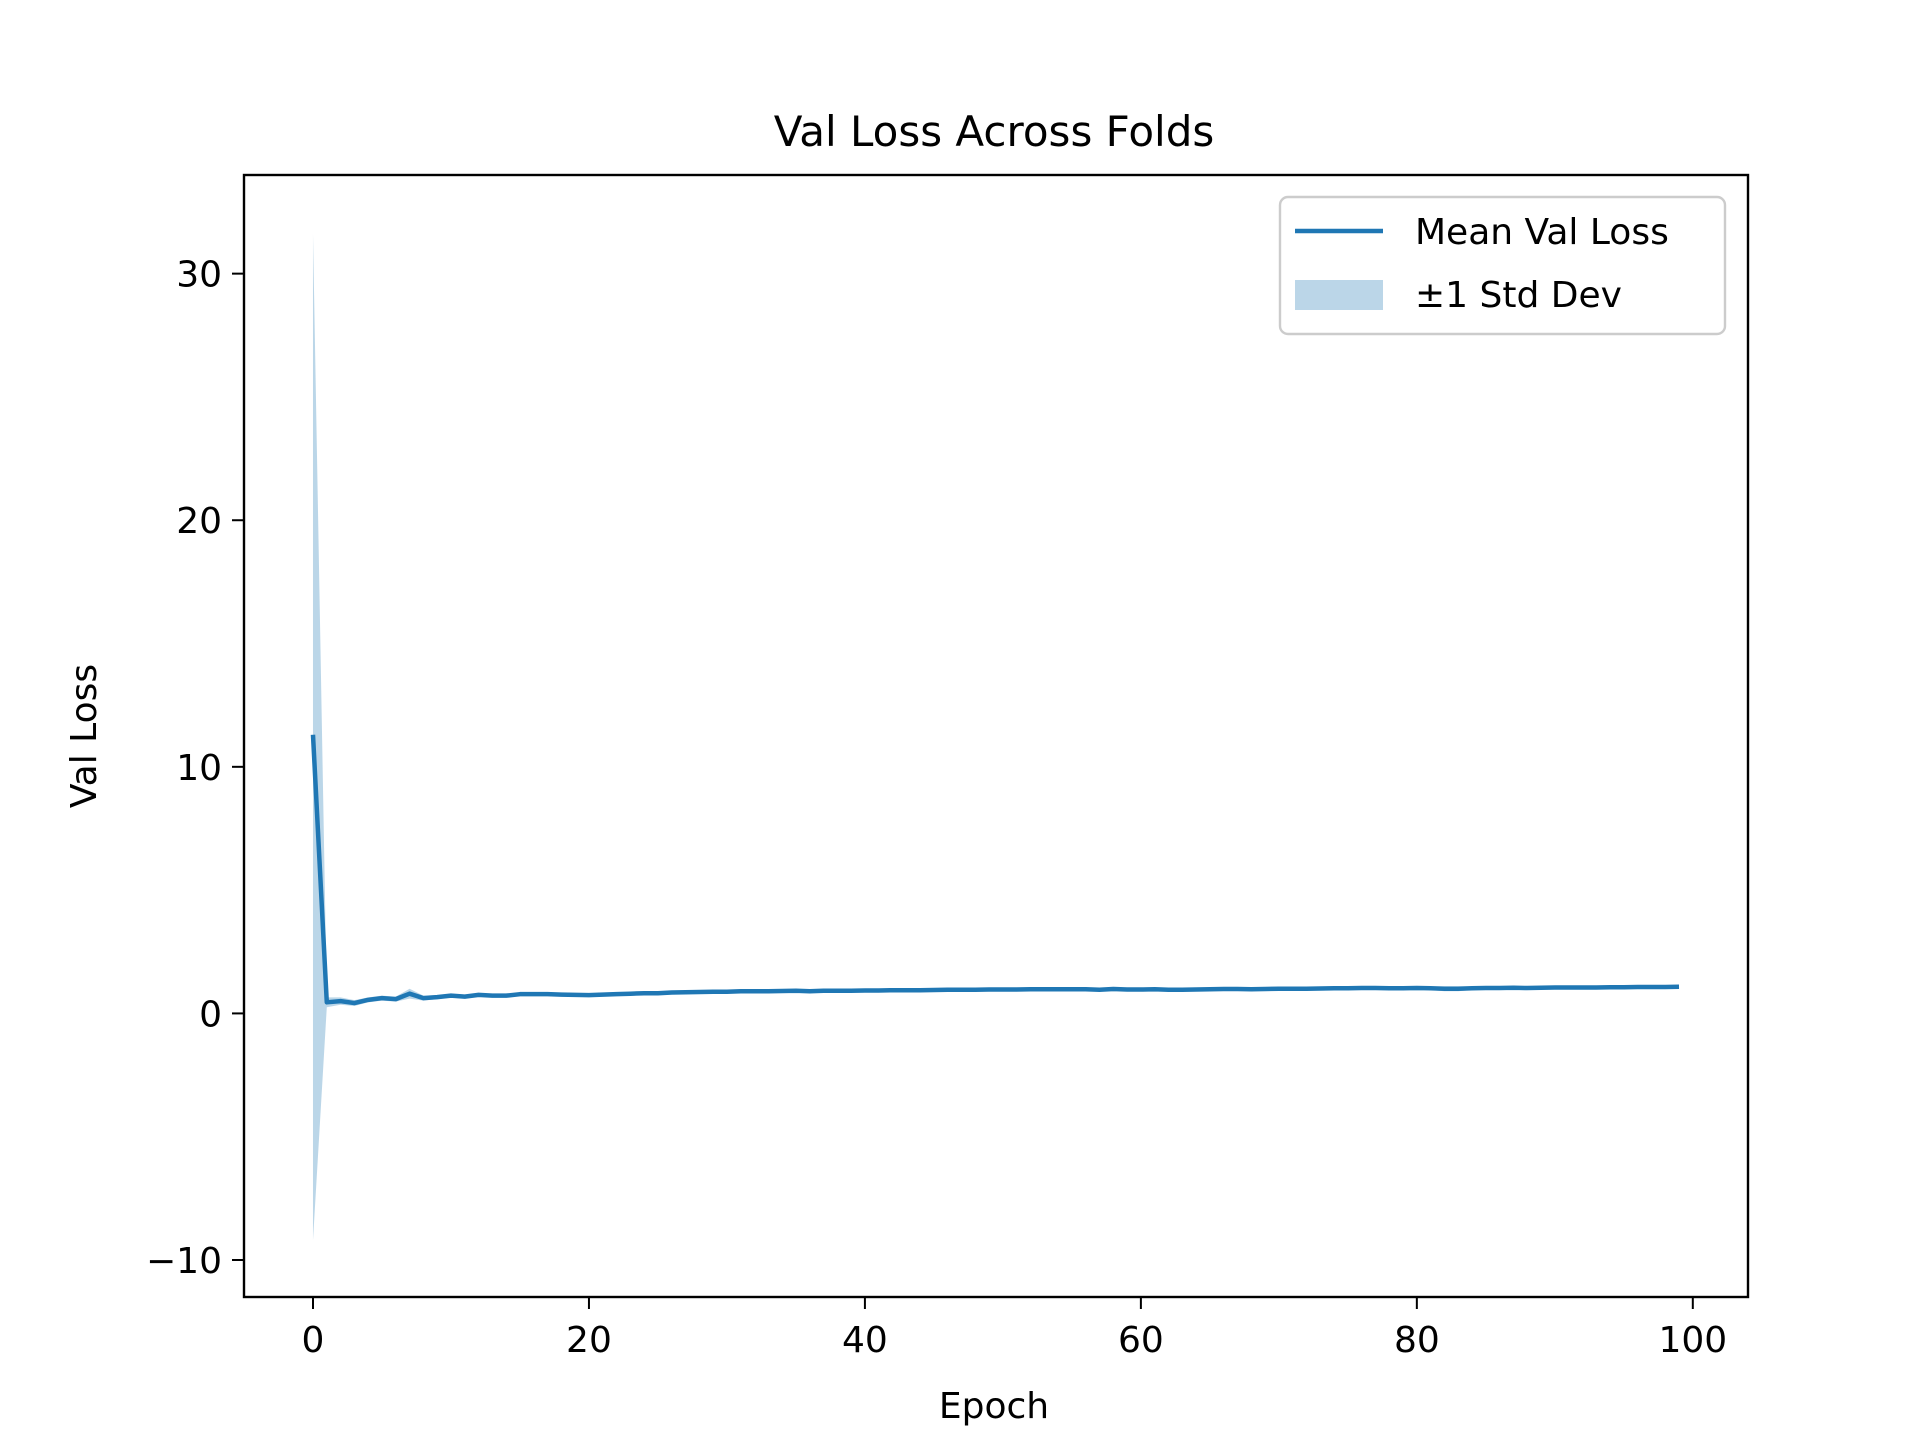  Describe the element at coordinates (589, 1340) in the screenshot. I see `x-tick-label: 20` at that location.